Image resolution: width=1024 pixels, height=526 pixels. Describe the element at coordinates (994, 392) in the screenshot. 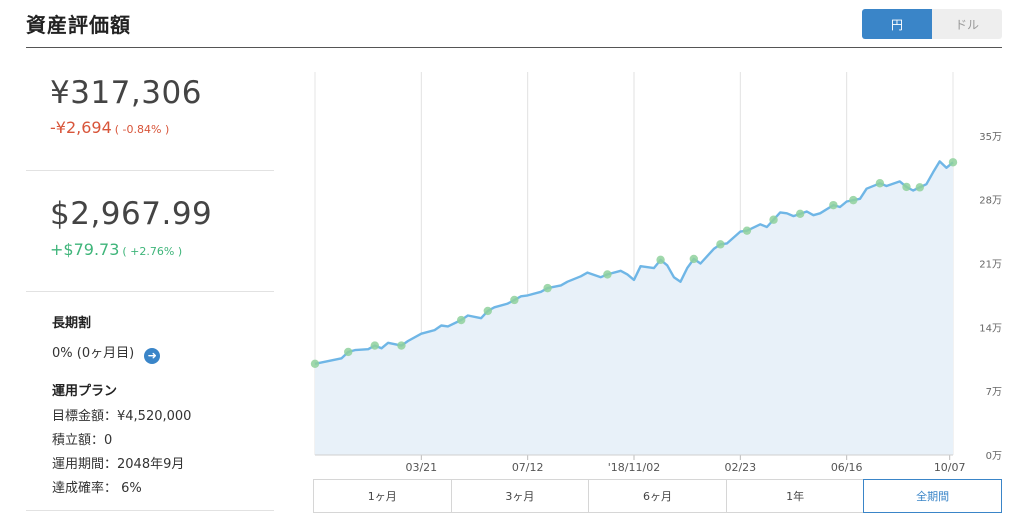

I see `y-tick-label: 7万` at that location.